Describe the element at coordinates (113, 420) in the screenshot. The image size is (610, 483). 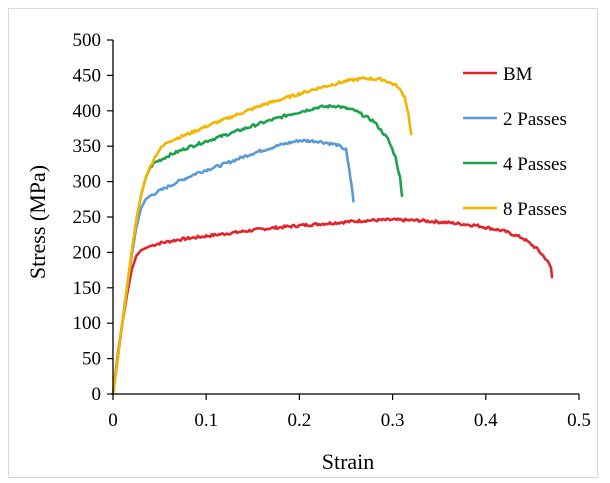
I see `x-tick-label: 0` at that location.